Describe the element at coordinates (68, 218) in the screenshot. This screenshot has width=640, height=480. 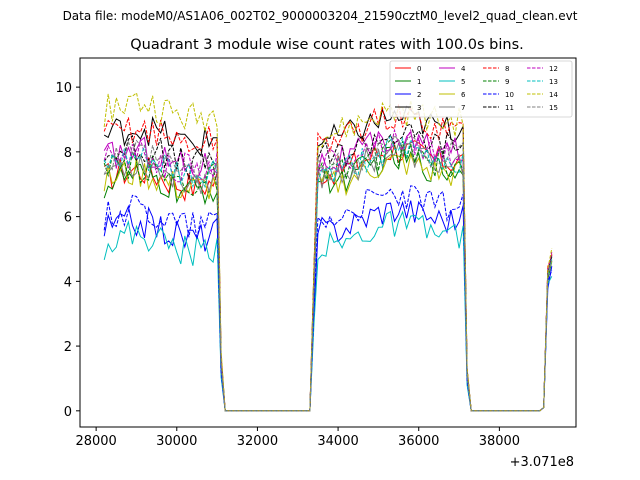
I see `y-tick-label: 6` at that location.